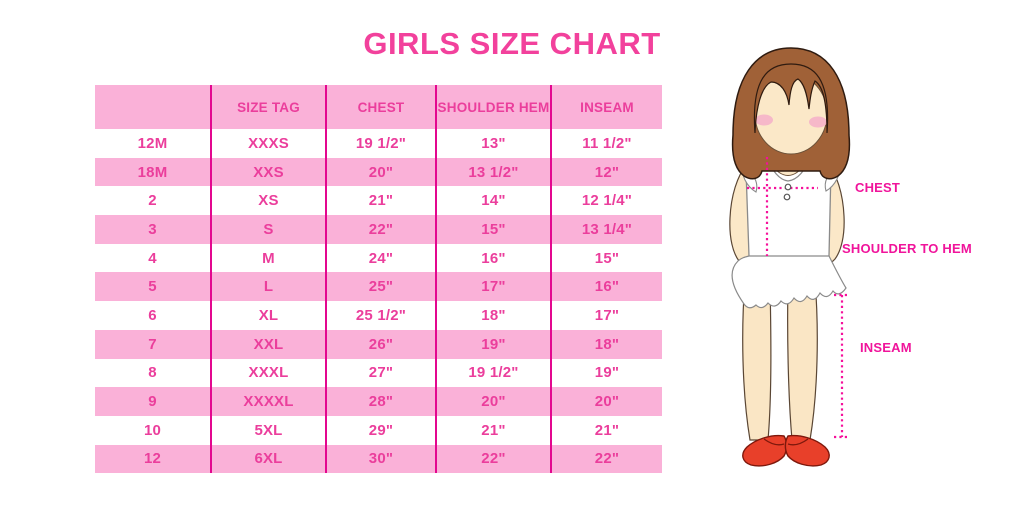 The width and height of the screenshot is (1024, 512). Describe the element at coordinates (606, 229) in the screenshot. I see `table-cell: 13 1/4"` at that location.